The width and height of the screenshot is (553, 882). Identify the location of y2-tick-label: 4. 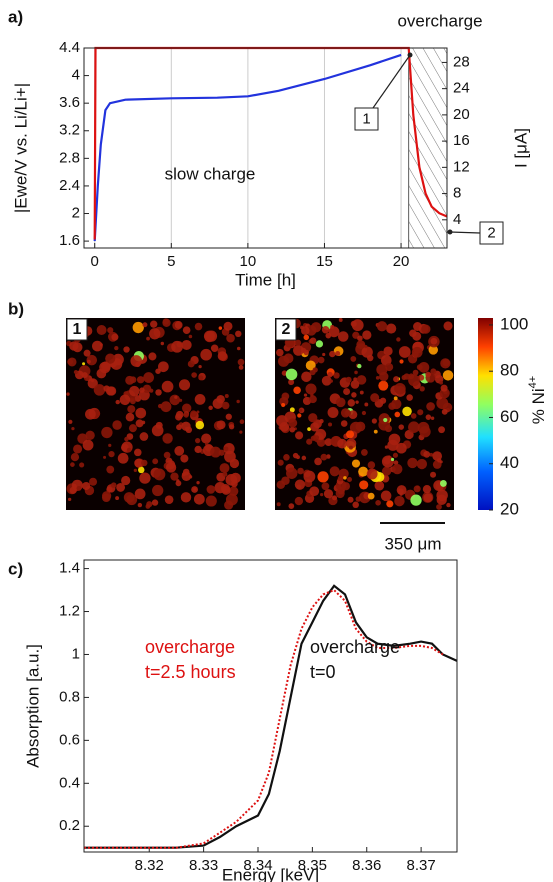
(457, 219).